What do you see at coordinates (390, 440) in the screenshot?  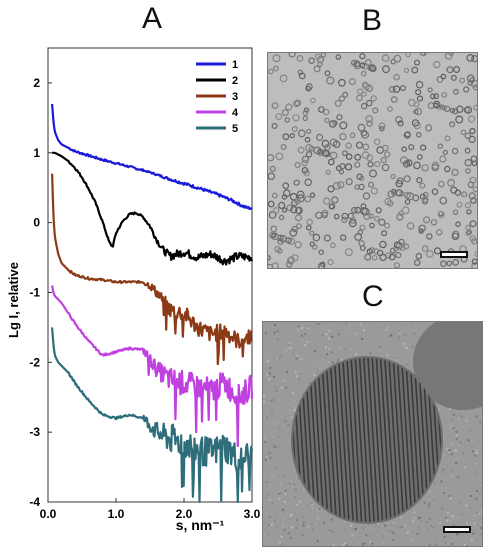 I see `lattice-fringe` at bounding box center [390, 440].